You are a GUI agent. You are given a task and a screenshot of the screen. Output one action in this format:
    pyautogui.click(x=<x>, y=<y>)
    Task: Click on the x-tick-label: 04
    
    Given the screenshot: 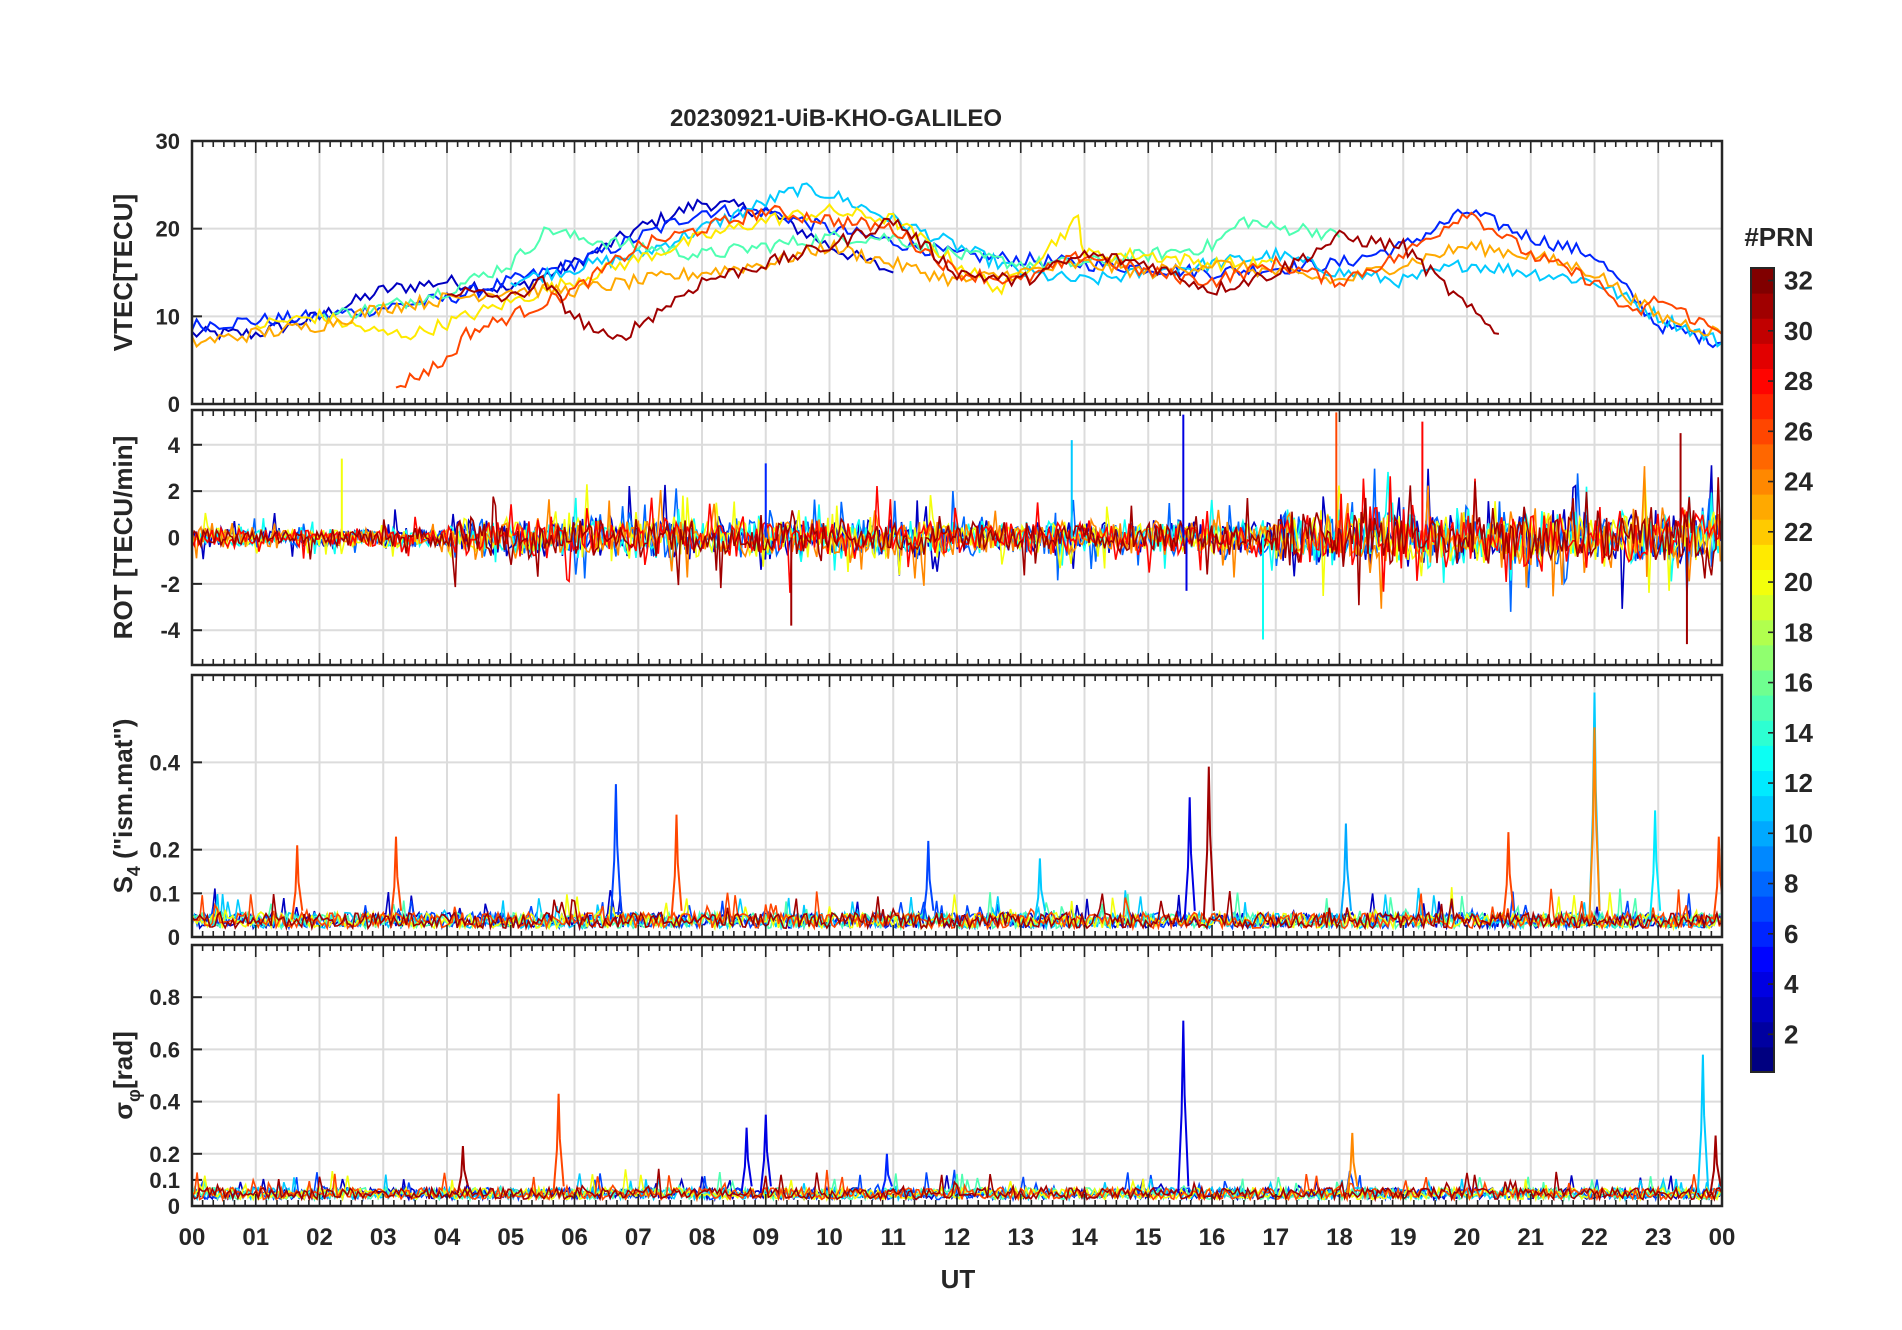 What is the action you would take?
    pyautogui.click(x=447, y=1237)
    